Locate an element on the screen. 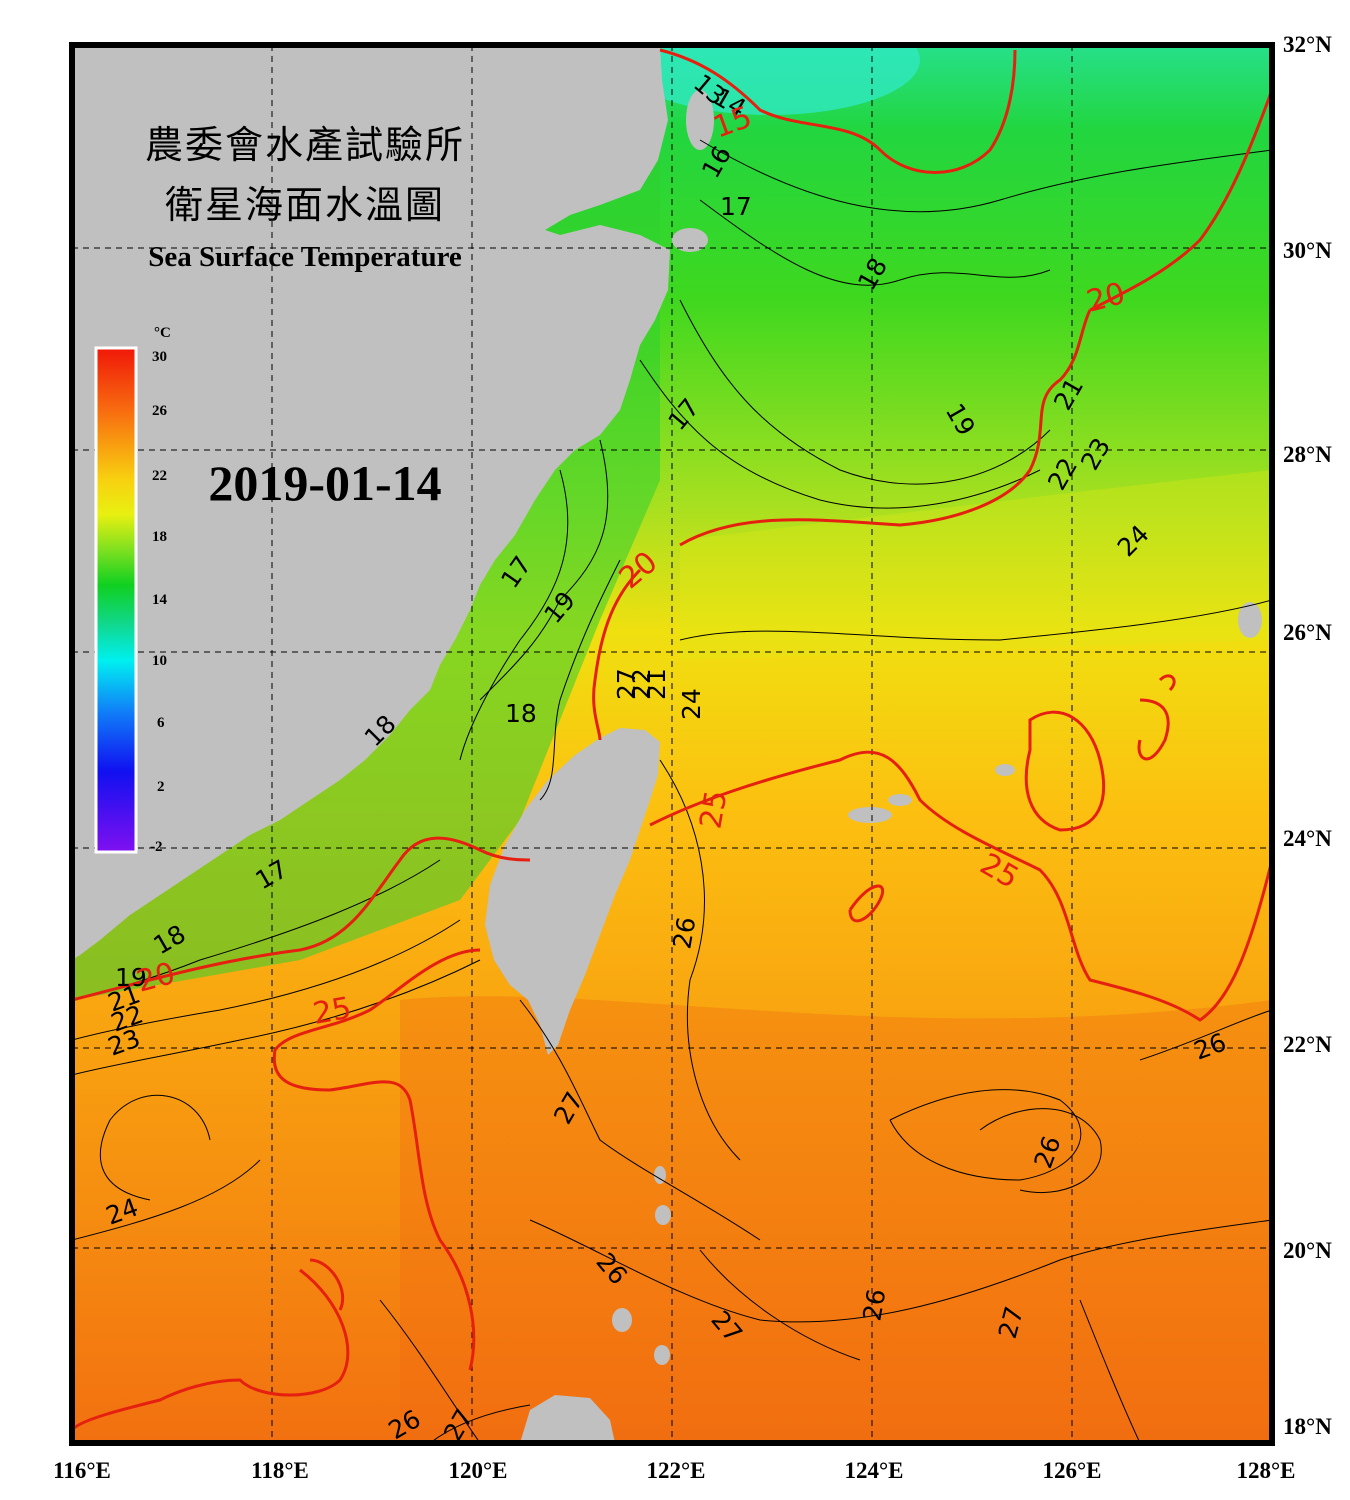 This screenshot has height=1500, width=1350. lat-label: 24°N is located at coordinates (1307, 838).